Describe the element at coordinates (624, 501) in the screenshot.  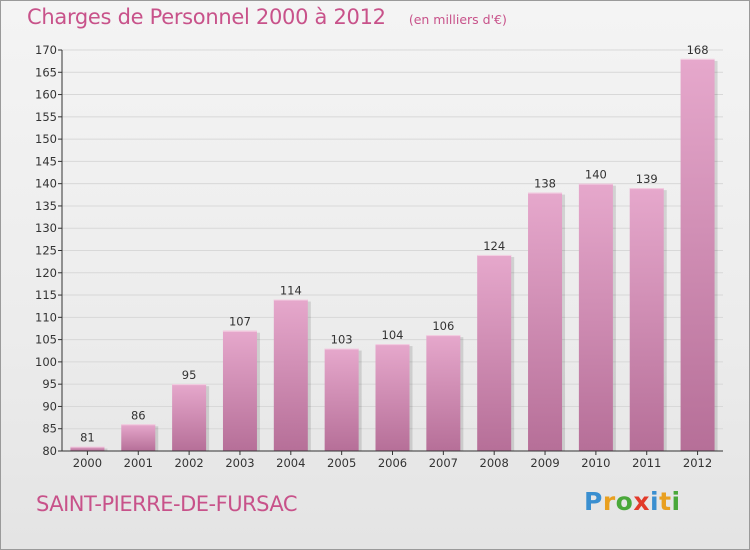
I see `logo-letter: o` at that location.